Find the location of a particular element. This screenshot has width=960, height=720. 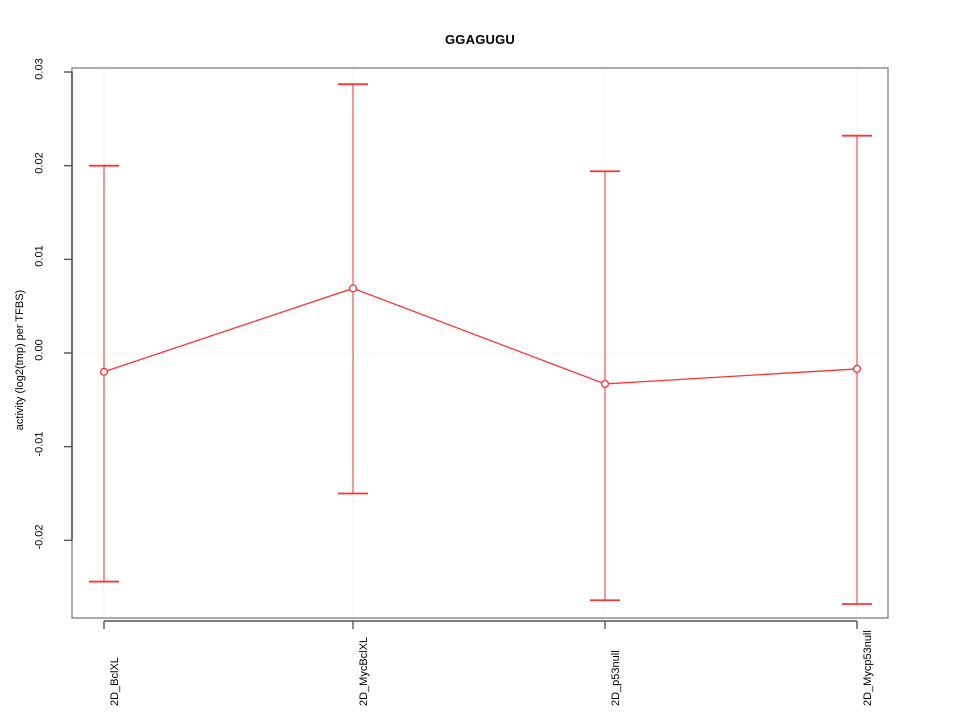

y-tick-label-text: -0.02 is located at coordinates (39, 537).